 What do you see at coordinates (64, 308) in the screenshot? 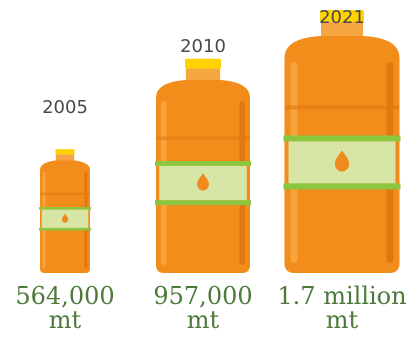
I see `value-label: 564,000 mt` at bounding box center [64, 308].